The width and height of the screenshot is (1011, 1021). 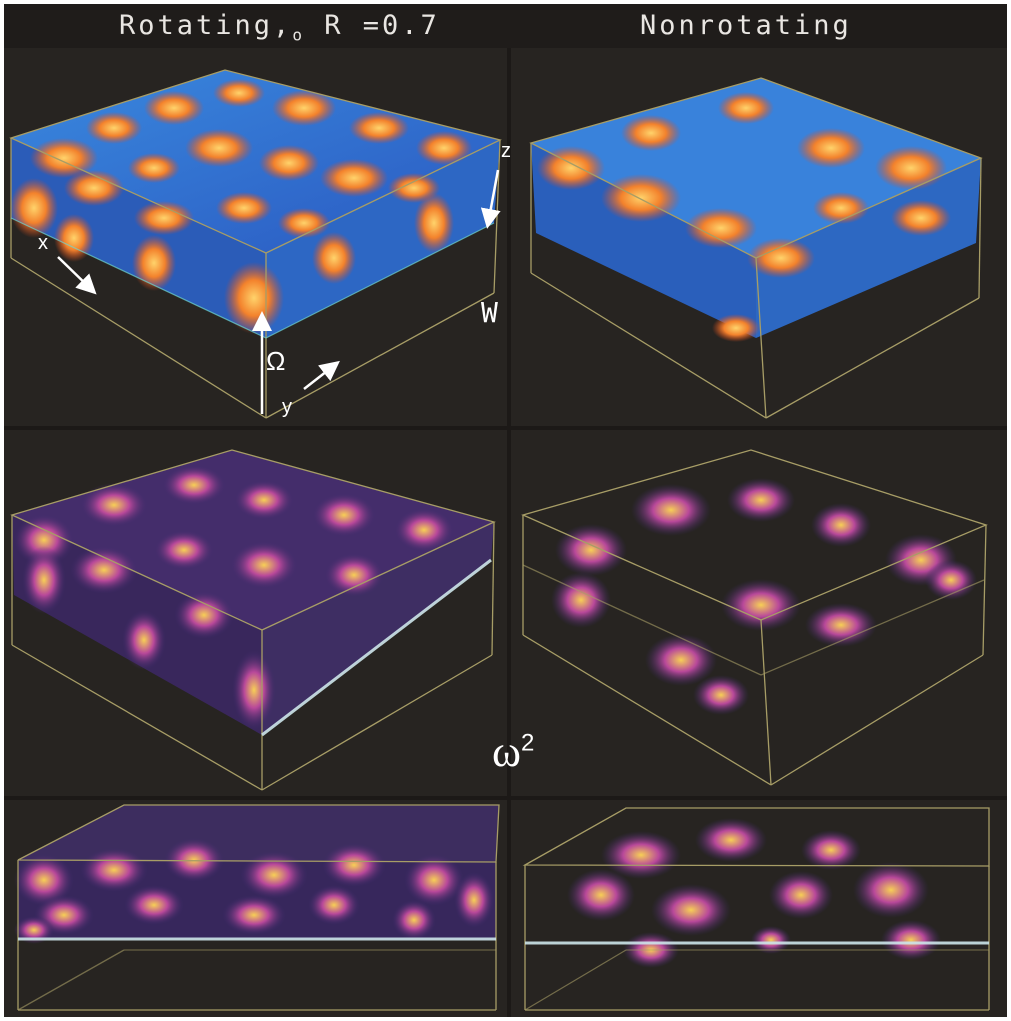 What do you see at coordinates (509, 532) in the screenshot?
I see `column-divider` at bounding box center [509, 532].